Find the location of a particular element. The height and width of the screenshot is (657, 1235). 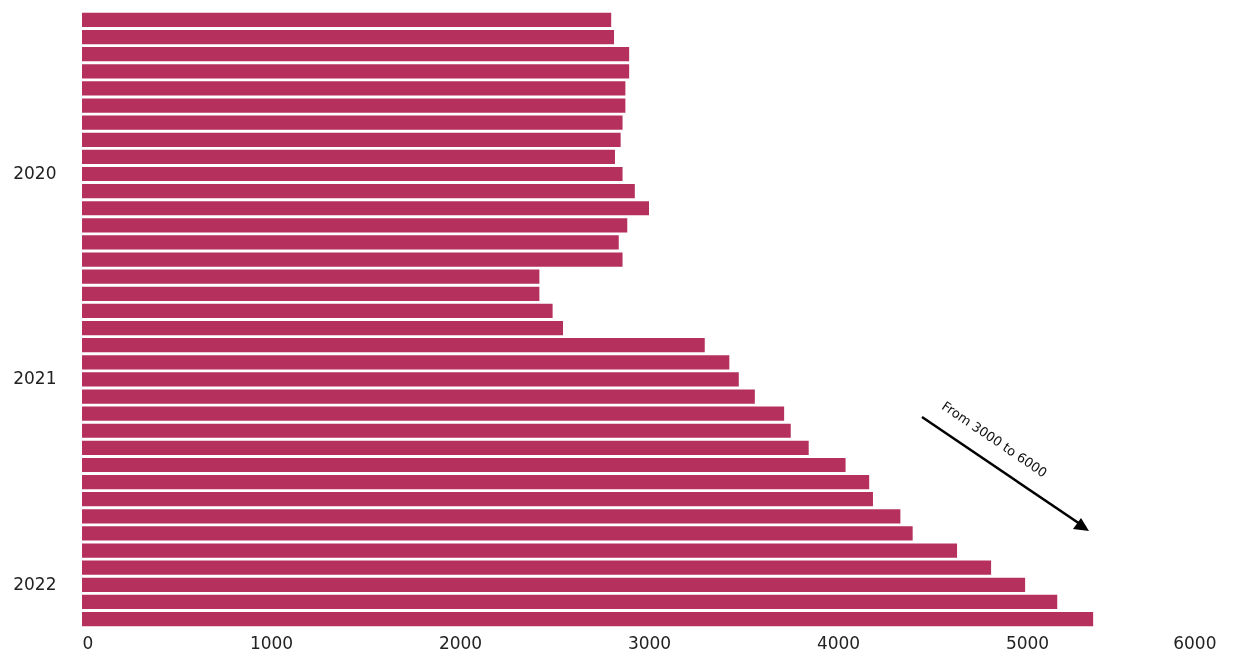

x-tick-label: 2000 is located at coordinates (460, 642).